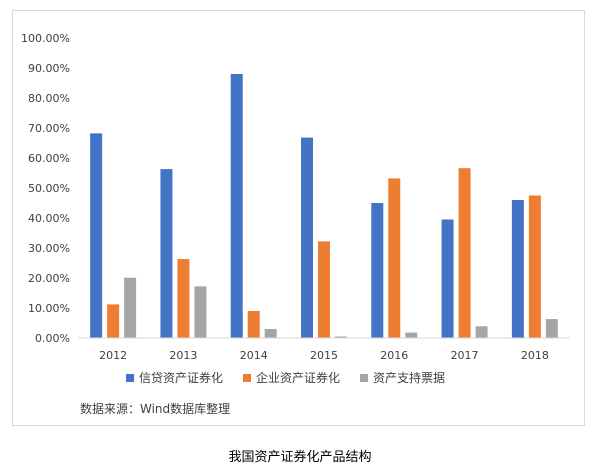 The width and height of the screenshot is (600, 472). What do you see at coordinates (49, 188) in the screenshot?
I see `y-tick-label: 50.00%` at bounding box center [49, 188].